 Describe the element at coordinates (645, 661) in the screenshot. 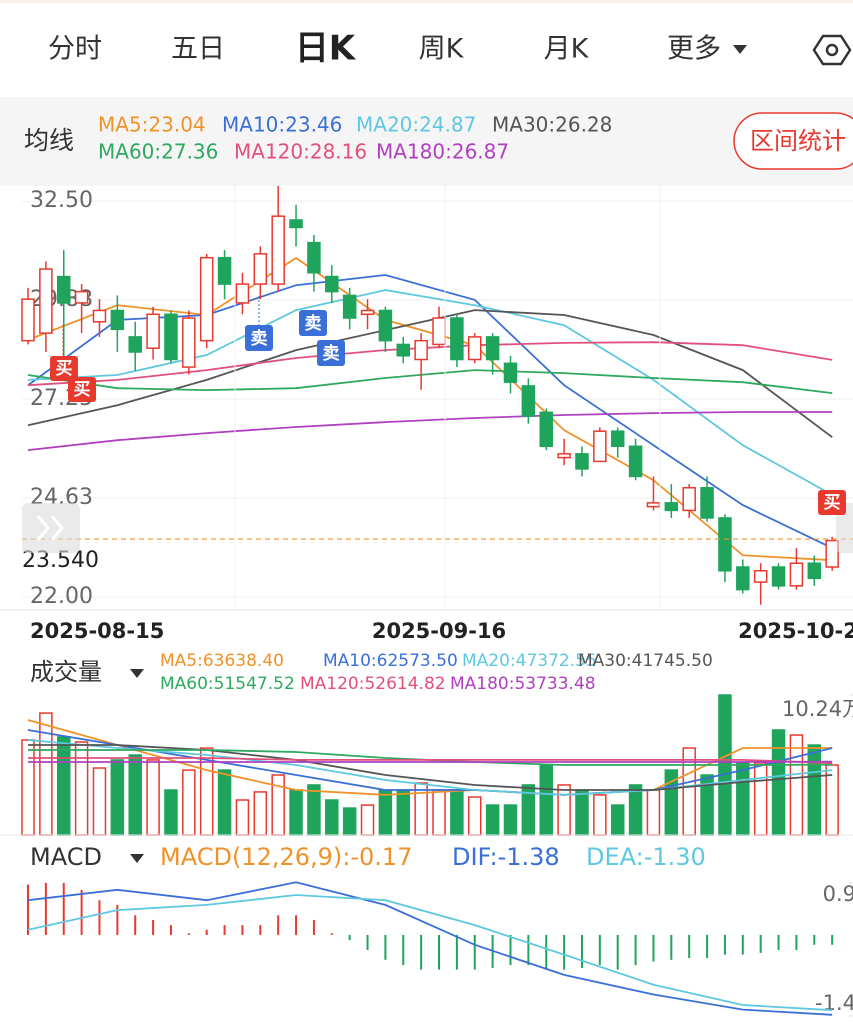

I see `legend-entry: MA30:41745.50` at that location.